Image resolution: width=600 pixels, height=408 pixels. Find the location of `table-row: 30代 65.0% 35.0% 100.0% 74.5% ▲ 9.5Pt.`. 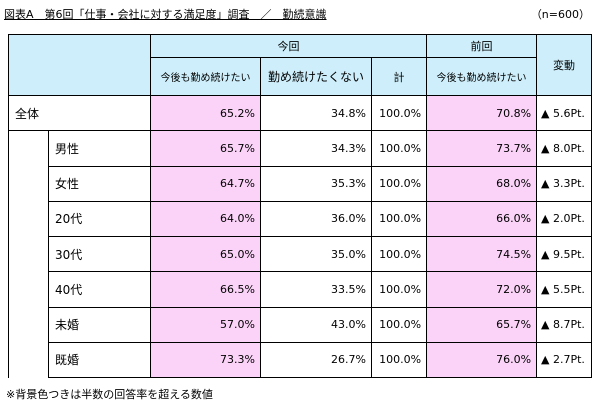

table-row: 30代 65.0% 35.0% 100.0% 74.5% ▲ 9.5Pt. is located at coordinates (300, 254).